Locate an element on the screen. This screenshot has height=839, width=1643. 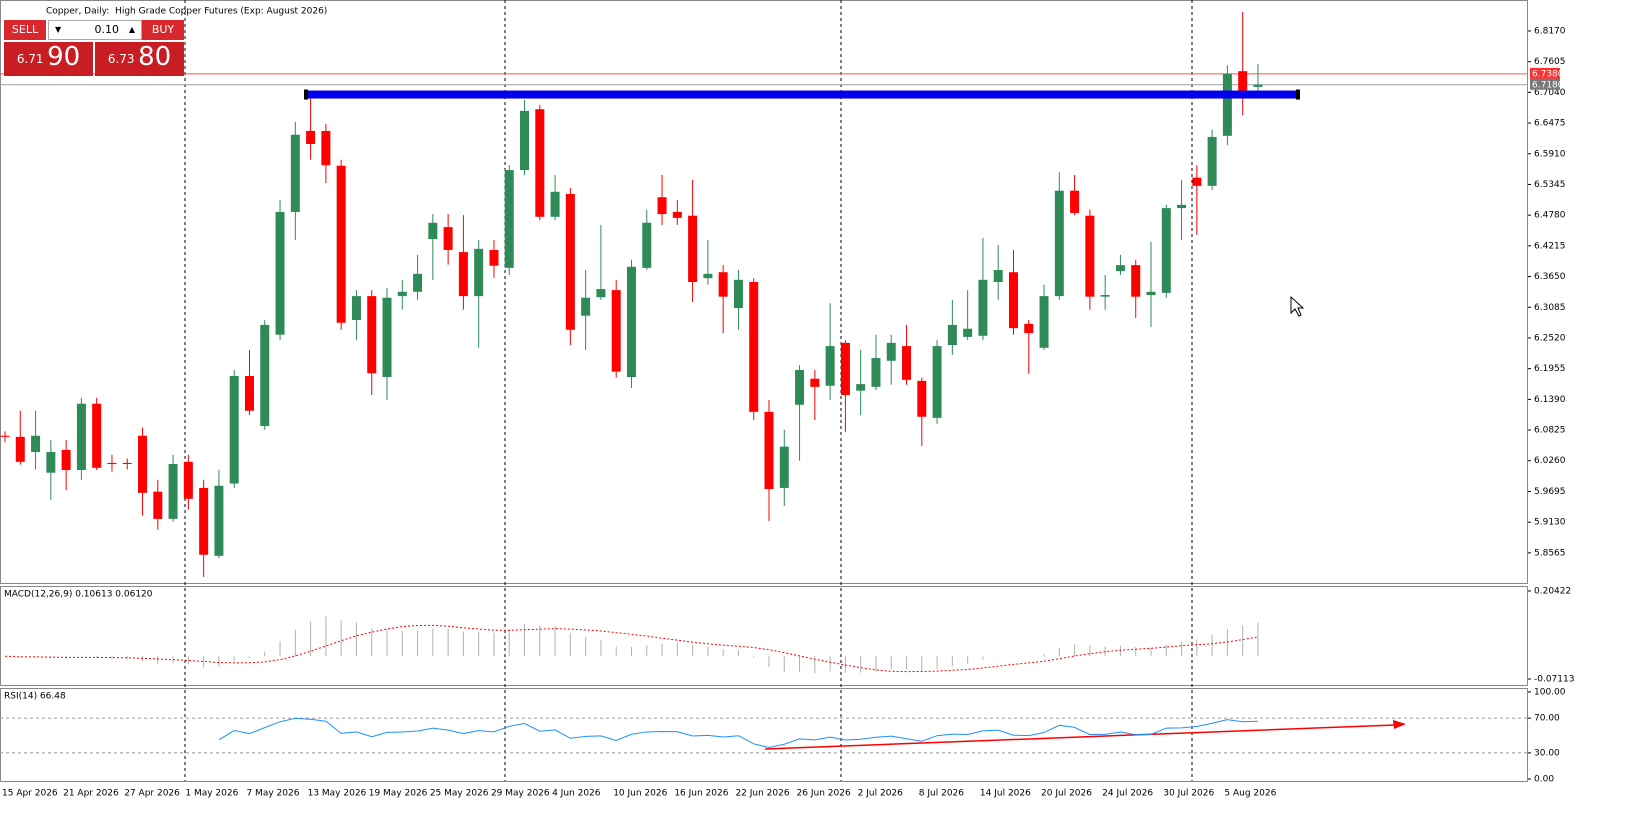
buy-price: 6.73 80 is located at coordinates (139, 59).